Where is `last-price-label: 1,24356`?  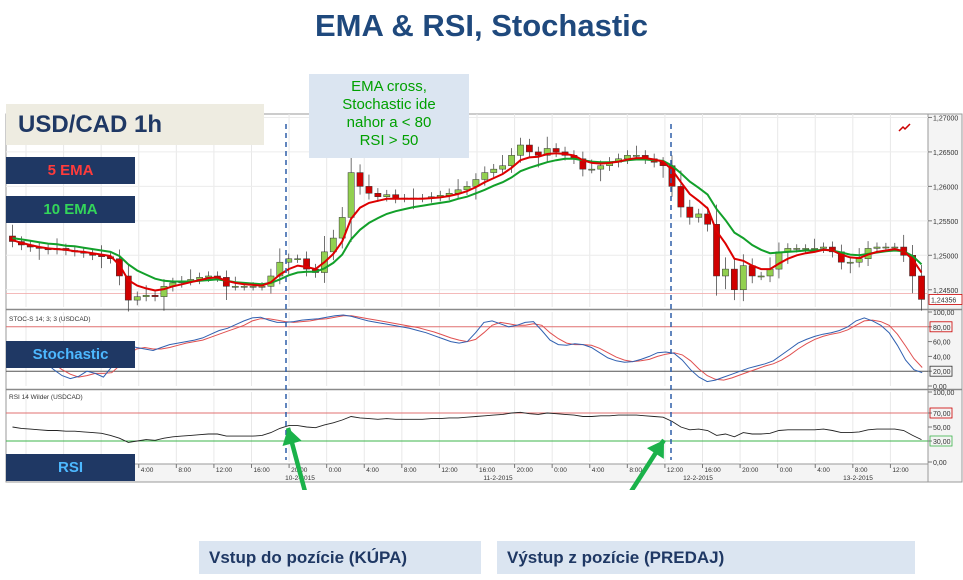
last-price-label: 1,24356 is located at coordinates (943, 300).